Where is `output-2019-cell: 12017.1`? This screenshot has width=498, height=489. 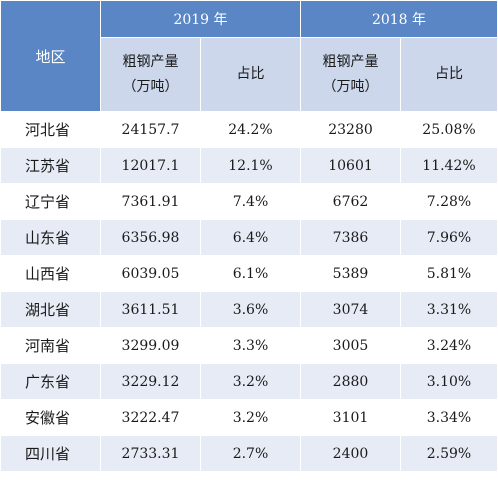 output-2019-cell: 12017.1 is located at coordinates (150, 165).